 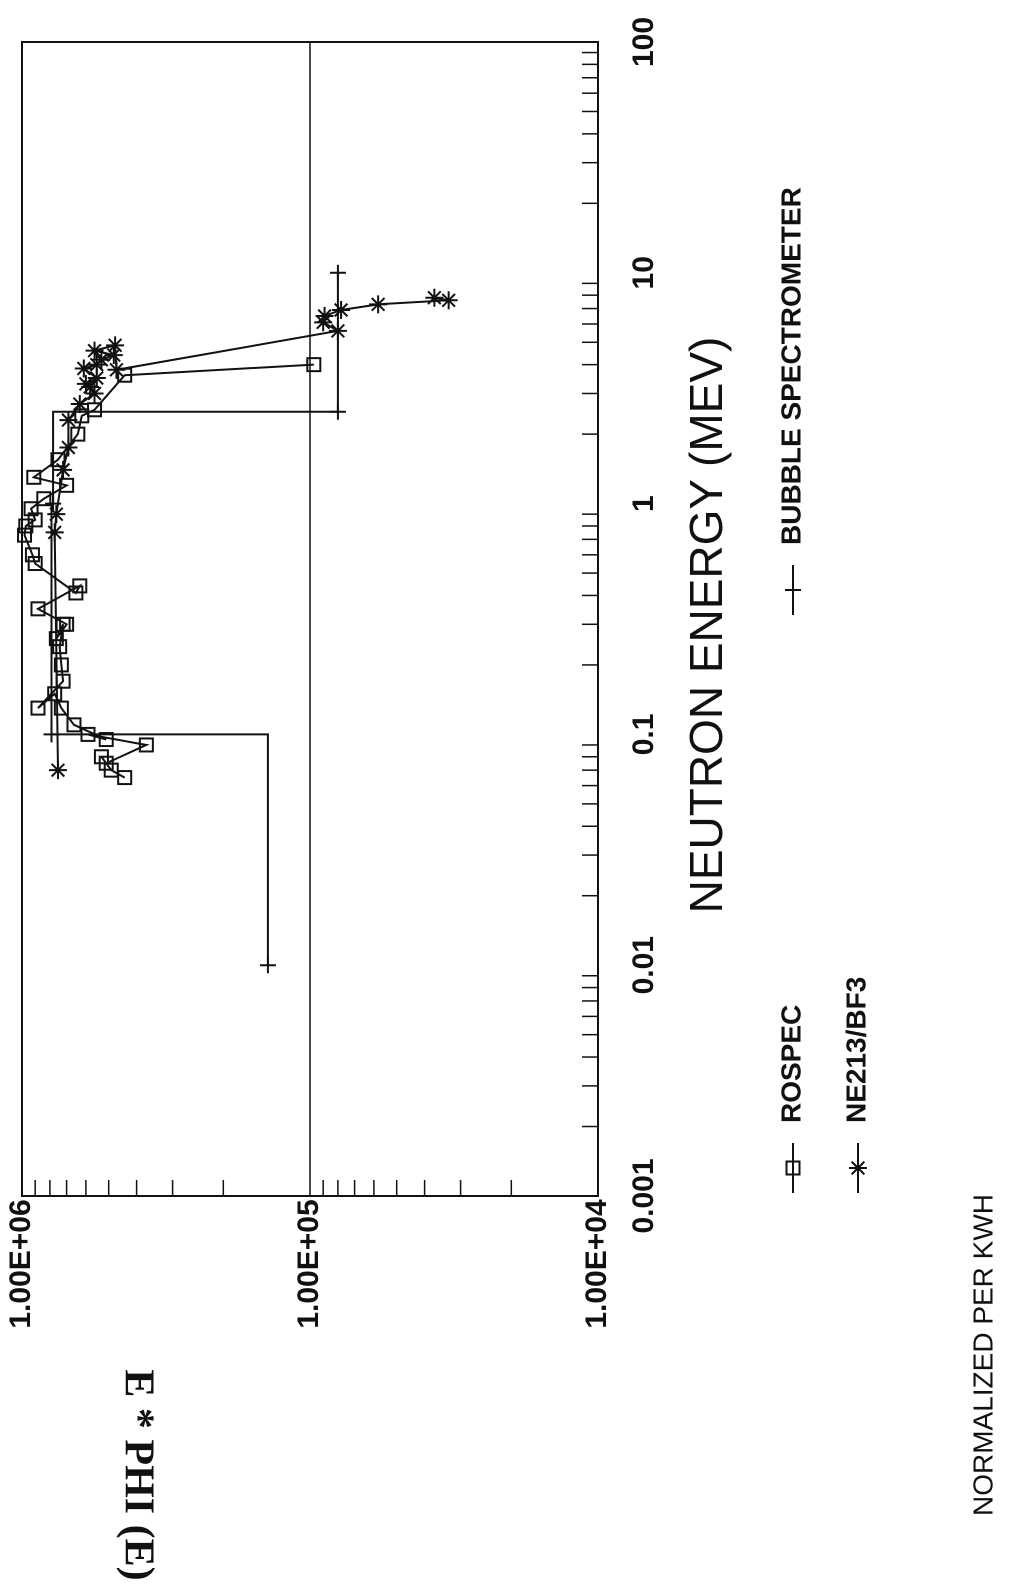 What do you see at coordinates (790, 1064) in the screenshot?
I see `legend-label: ROSPEC` at bounding box center [790, 1064].